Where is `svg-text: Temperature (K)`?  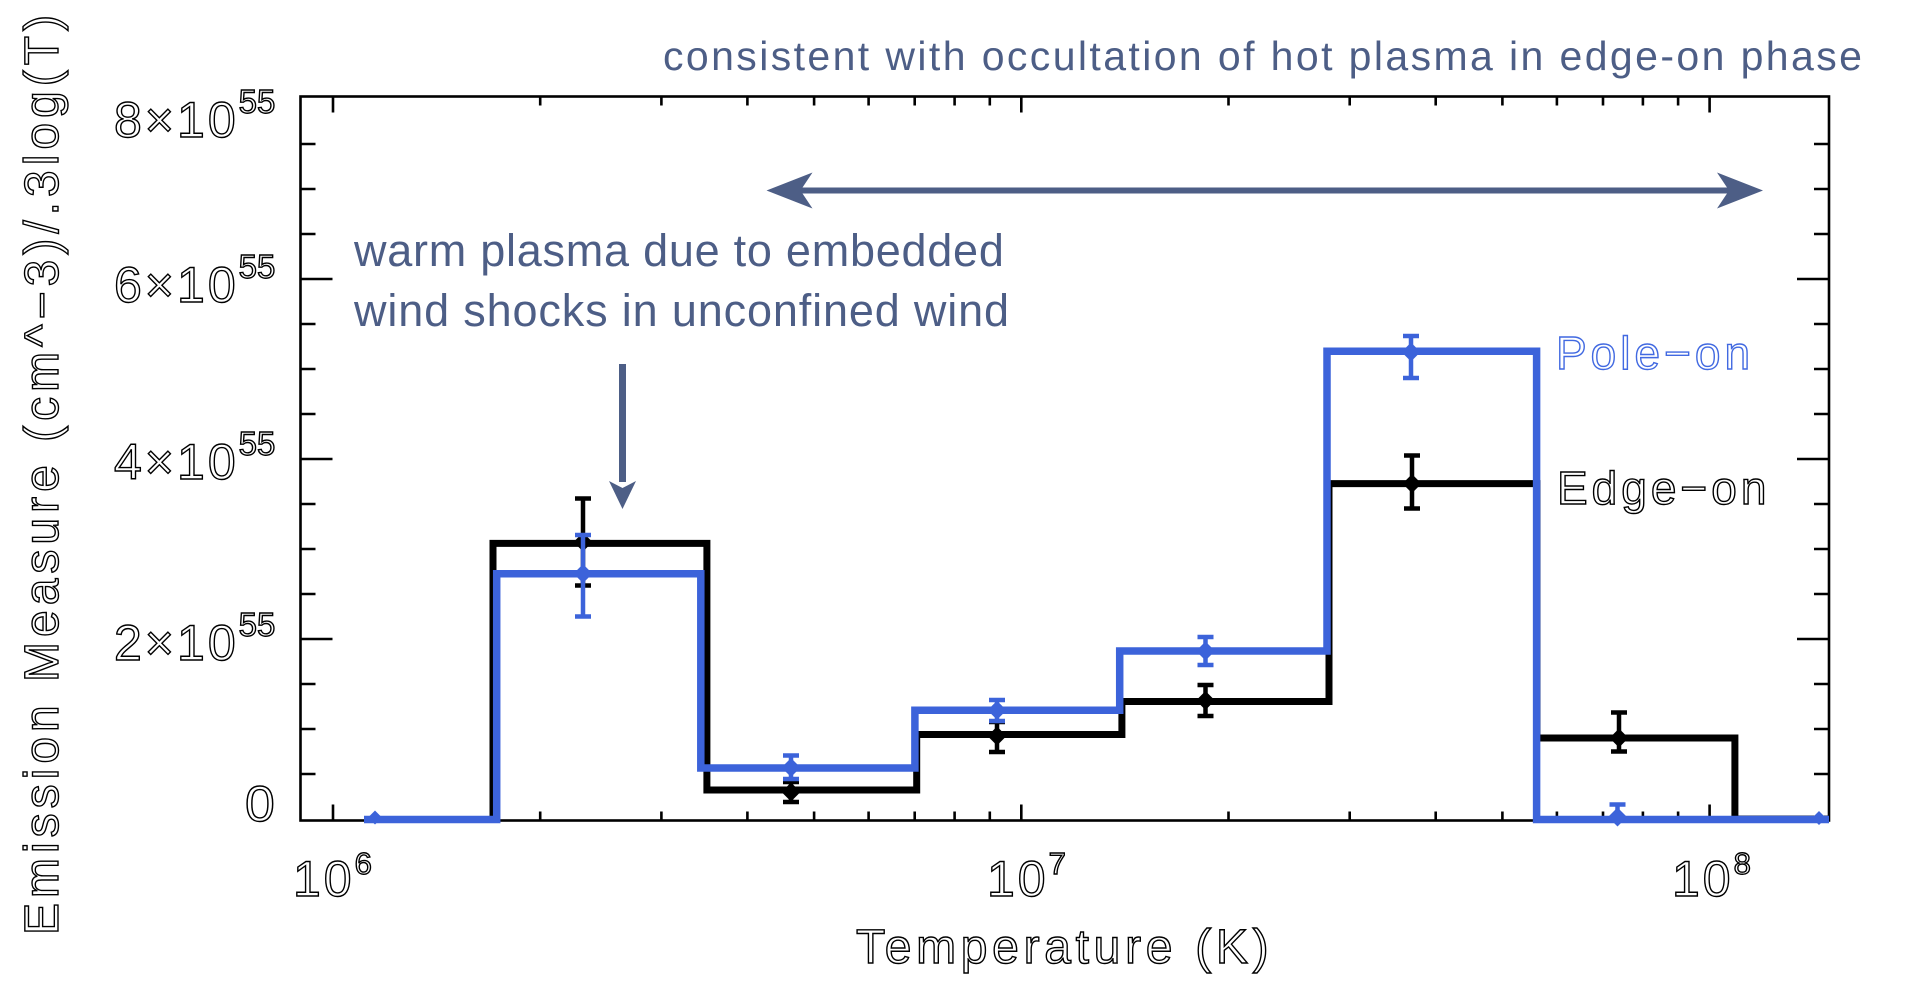 svg-text: Temperature (K) is located at coordinates (1064, 947).